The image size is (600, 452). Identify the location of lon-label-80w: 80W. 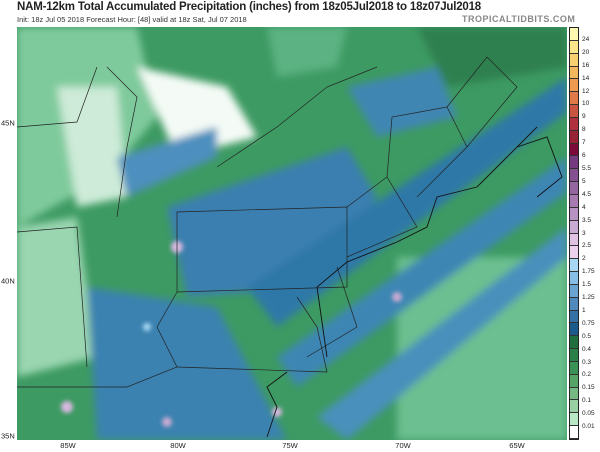
(178, 445).